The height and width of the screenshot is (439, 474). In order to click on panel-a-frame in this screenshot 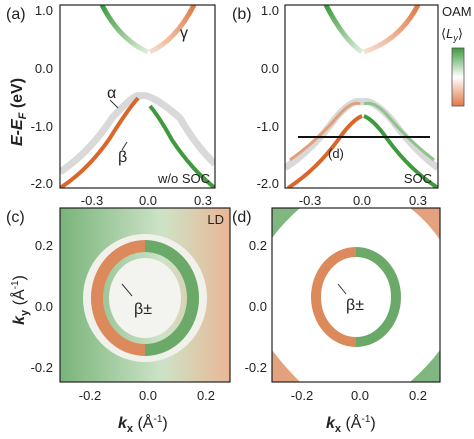, I will do `click(137, 96)`.